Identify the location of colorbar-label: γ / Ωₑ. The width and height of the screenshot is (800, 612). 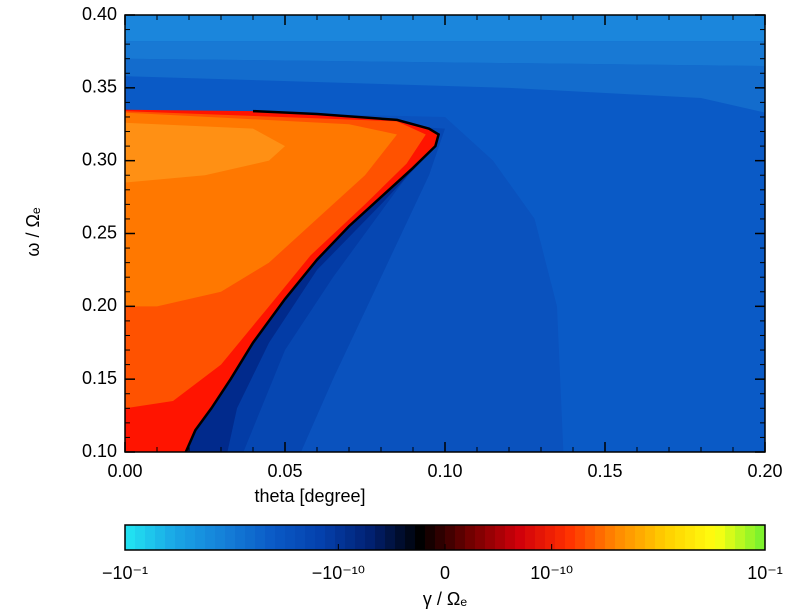
(445, 599).